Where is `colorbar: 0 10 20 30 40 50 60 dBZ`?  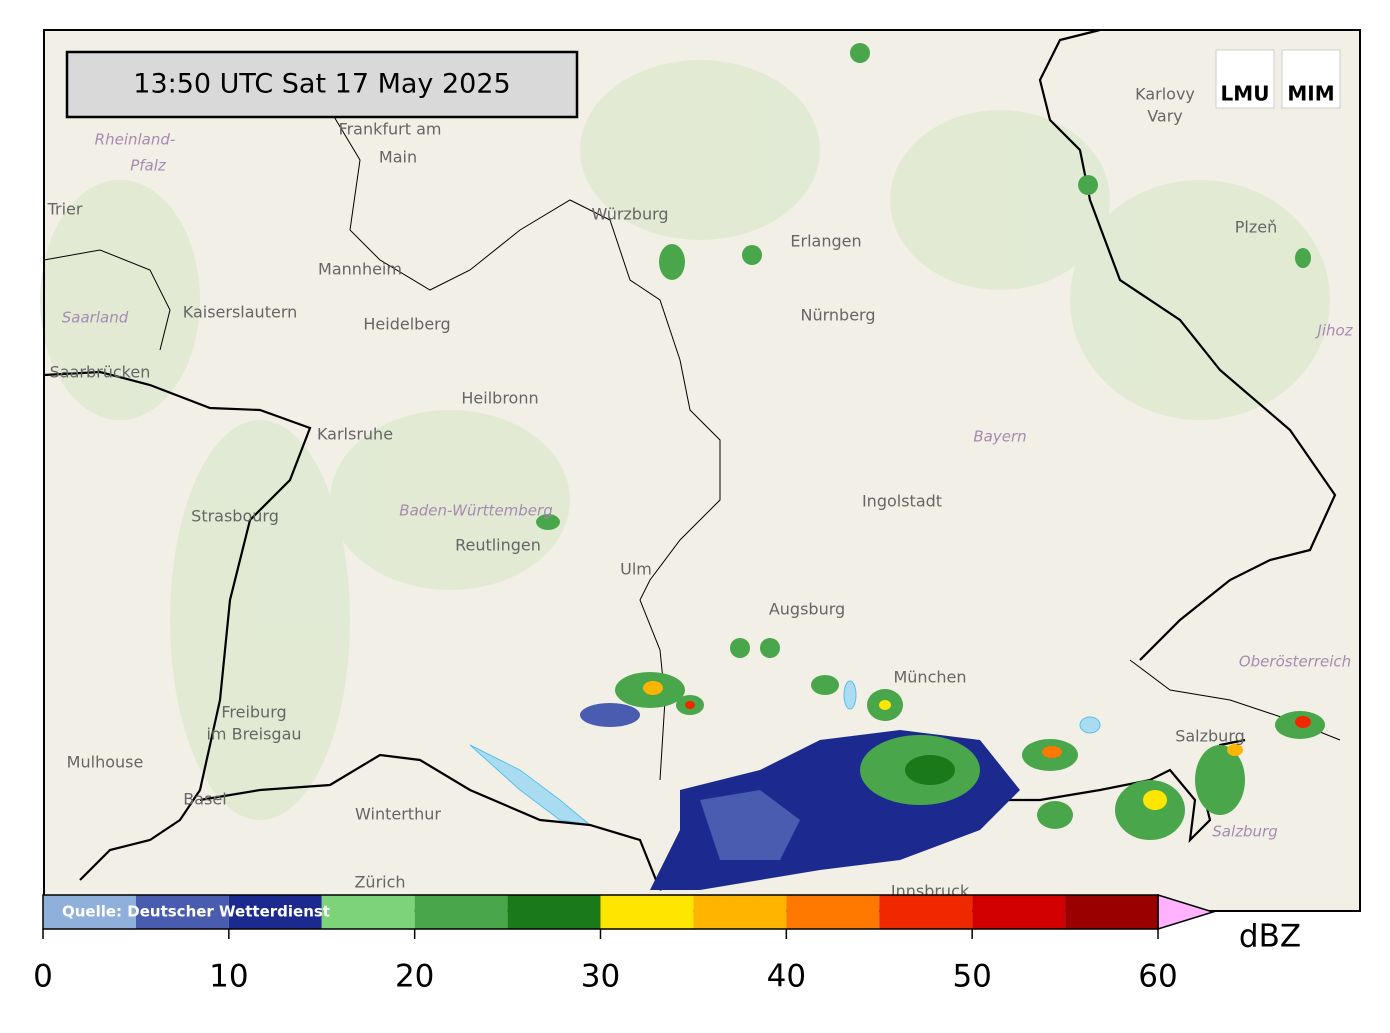
colorbar: 0 10 20 30 40 50 60 dBZ is located at coordinates (667, 944).